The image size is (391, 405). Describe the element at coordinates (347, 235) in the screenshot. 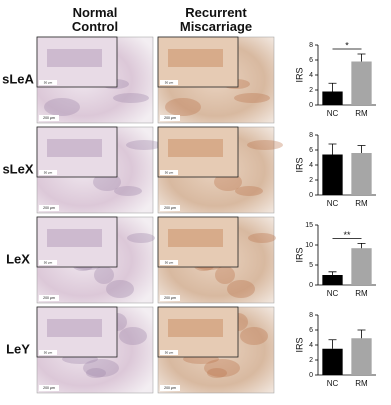

I see `significance-label: **` at that location.